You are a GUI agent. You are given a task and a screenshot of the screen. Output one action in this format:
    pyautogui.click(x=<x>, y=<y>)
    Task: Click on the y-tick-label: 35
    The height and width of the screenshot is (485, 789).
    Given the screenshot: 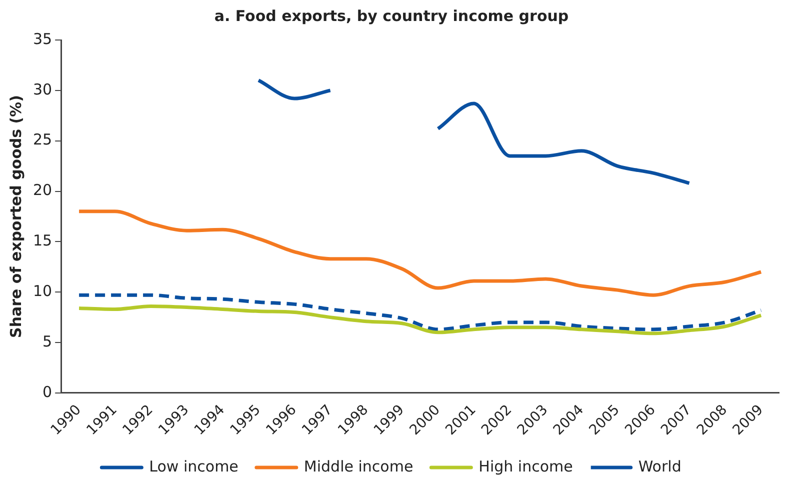 What is the action you would take?
    pyautogui.click(x=42, y=39)
    